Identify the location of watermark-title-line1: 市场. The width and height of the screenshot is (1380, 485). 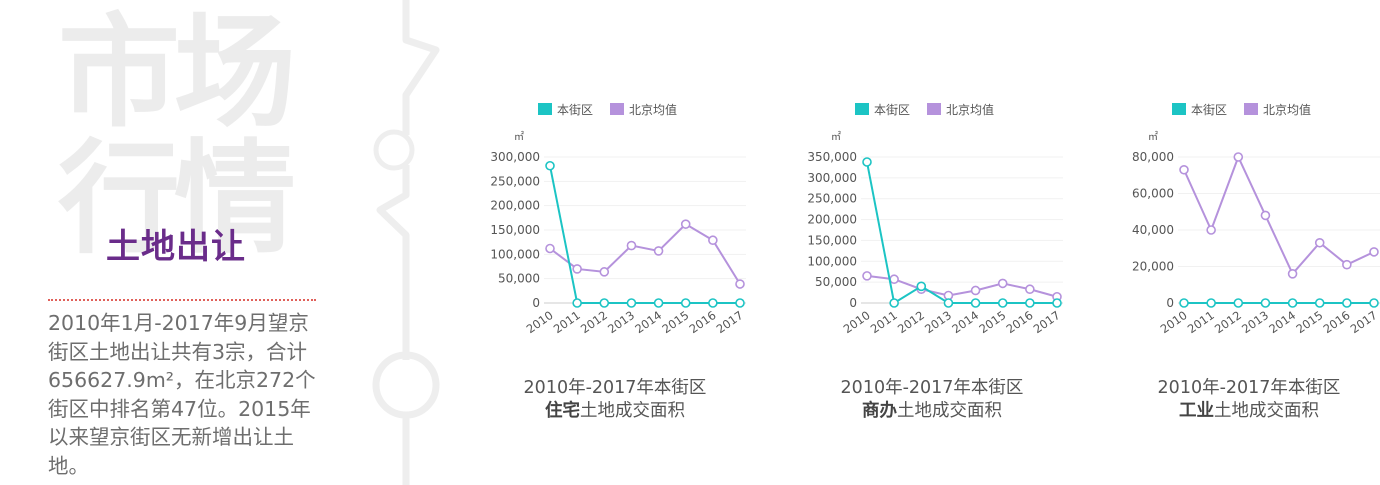
(177, 73).